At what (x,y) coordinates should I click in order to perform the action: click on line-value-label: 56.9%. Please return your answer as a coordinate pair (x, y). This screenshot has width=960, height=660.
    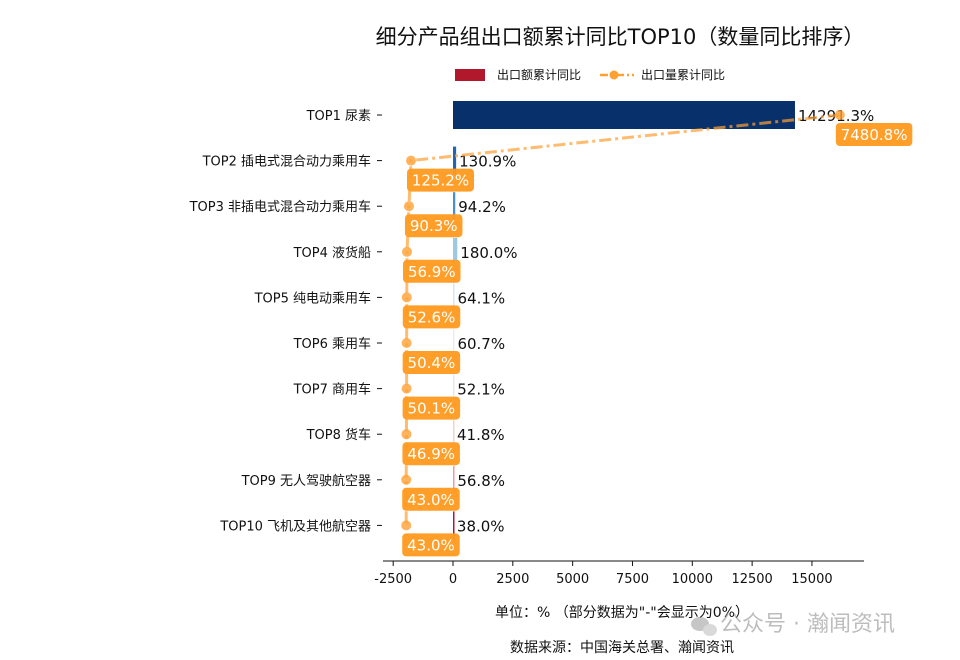
    Looking at the image, I should click on (432, 272).